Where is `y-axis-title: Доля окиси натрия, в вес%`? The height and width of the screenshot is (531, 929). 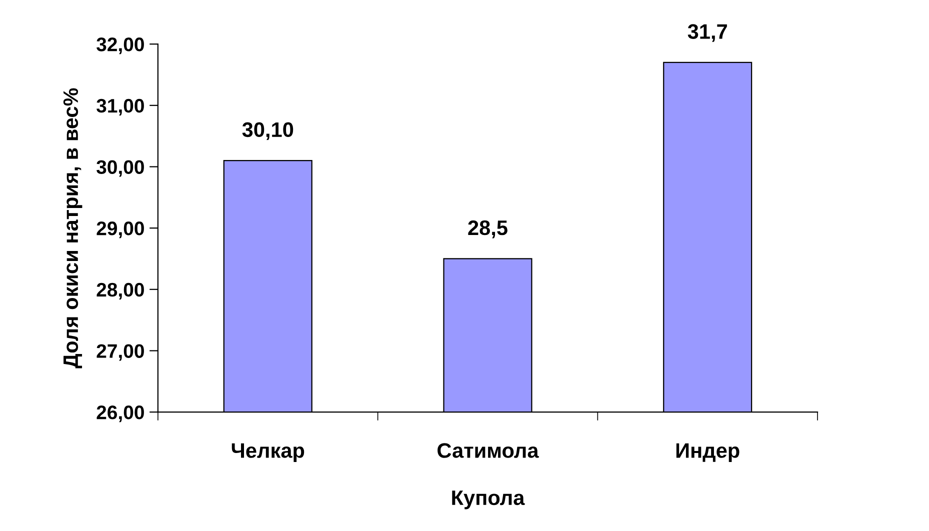
y-axis-title: Доля окиси натрия, в вес% is located at coordinates (72, 228).